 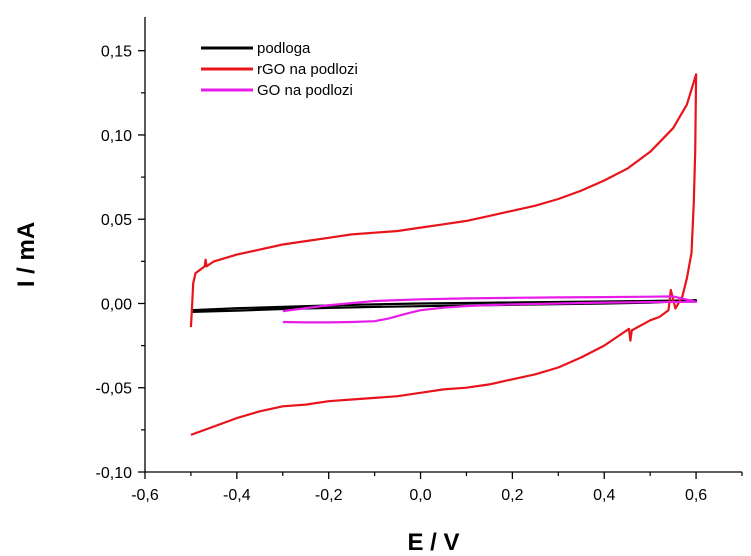 I want to click on y-tick-label: 0,10, so click(x=116, y=136).